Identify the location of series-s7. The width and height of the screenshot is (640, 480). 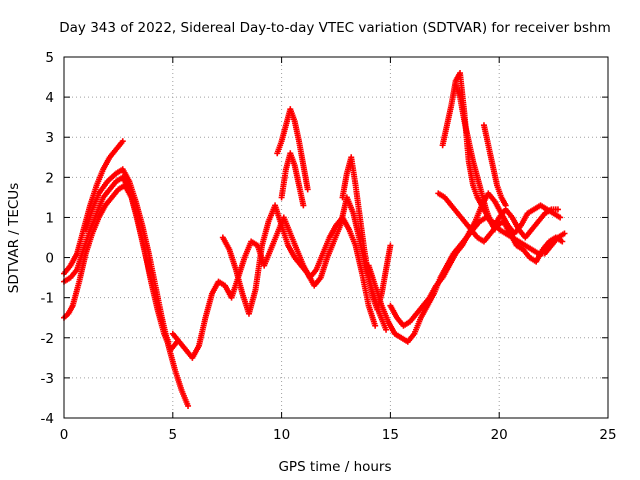
(292, 149).